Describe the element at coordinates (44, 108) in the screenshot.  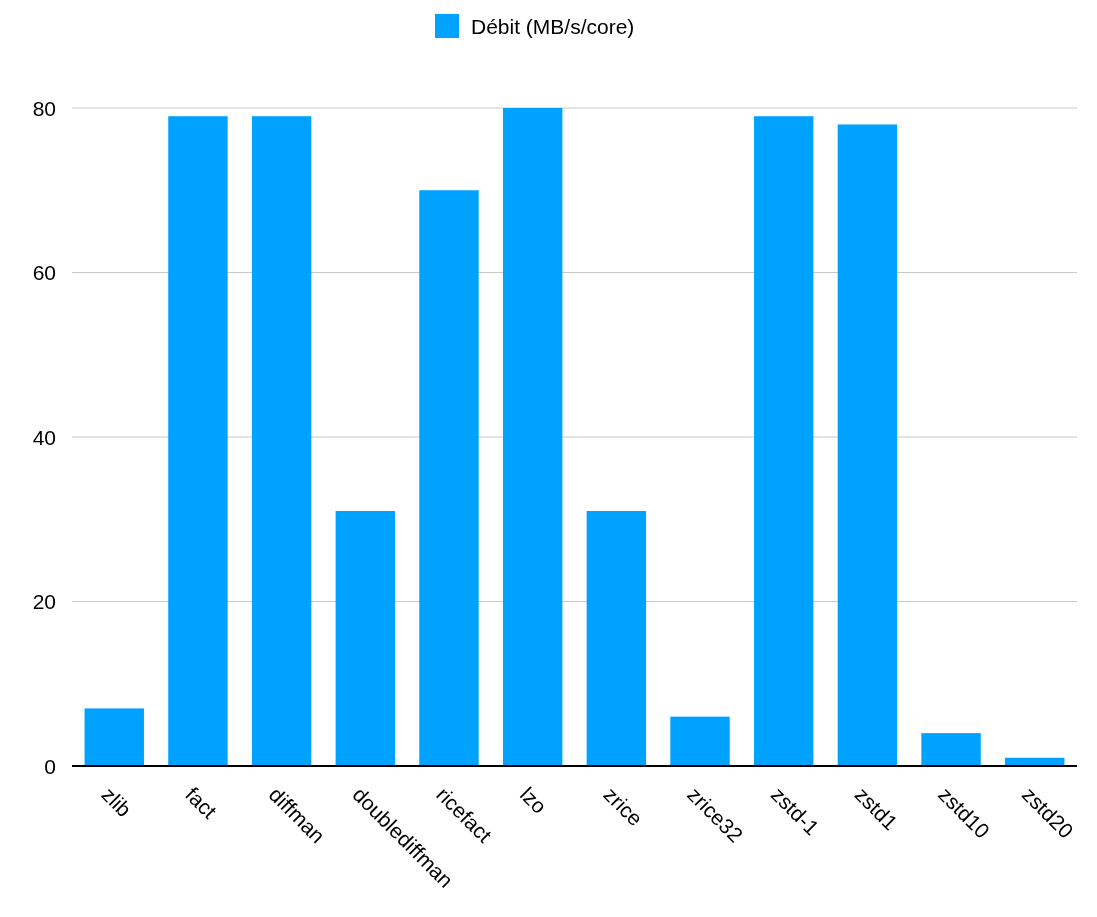
I see `y-tick-label: 80` at that location.